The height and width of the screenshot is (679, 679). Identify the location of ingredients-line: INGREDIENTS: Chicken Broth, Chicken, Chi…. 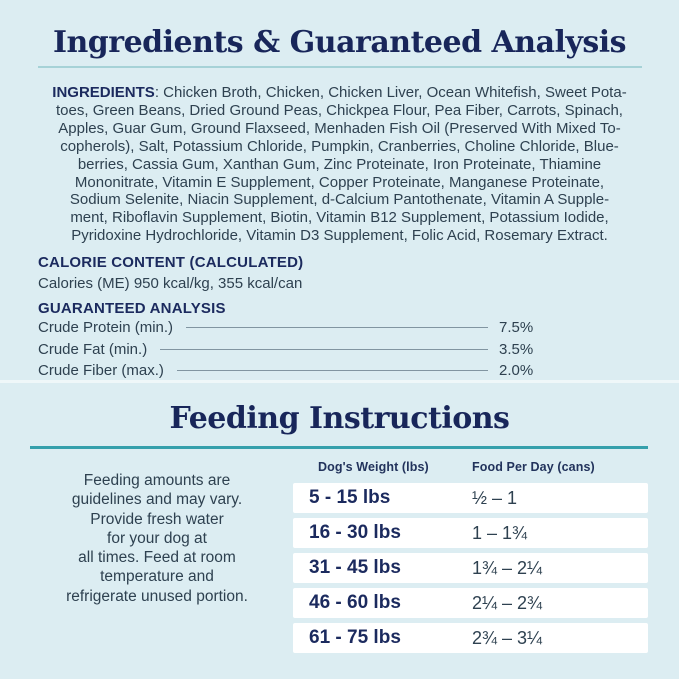
(339, 93).